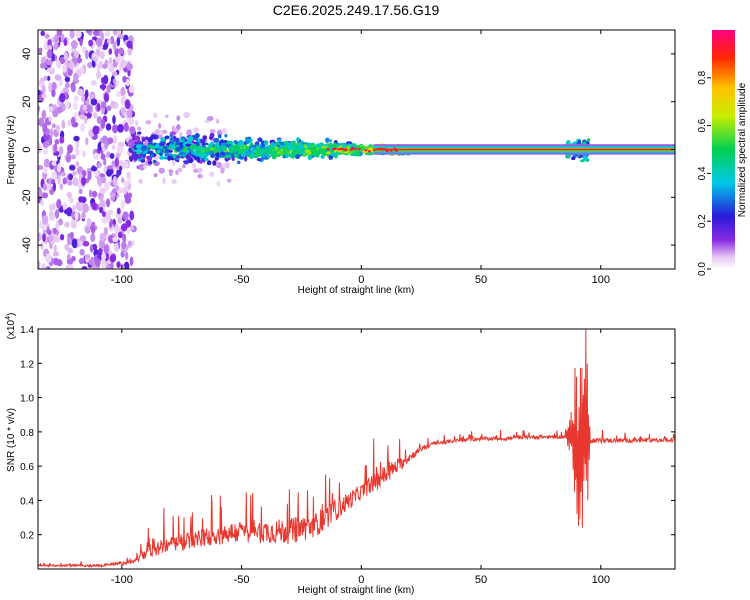 The height and width of the screenshot is (600, 750). I want to click on colorbar-gradient, so click(723, 149).